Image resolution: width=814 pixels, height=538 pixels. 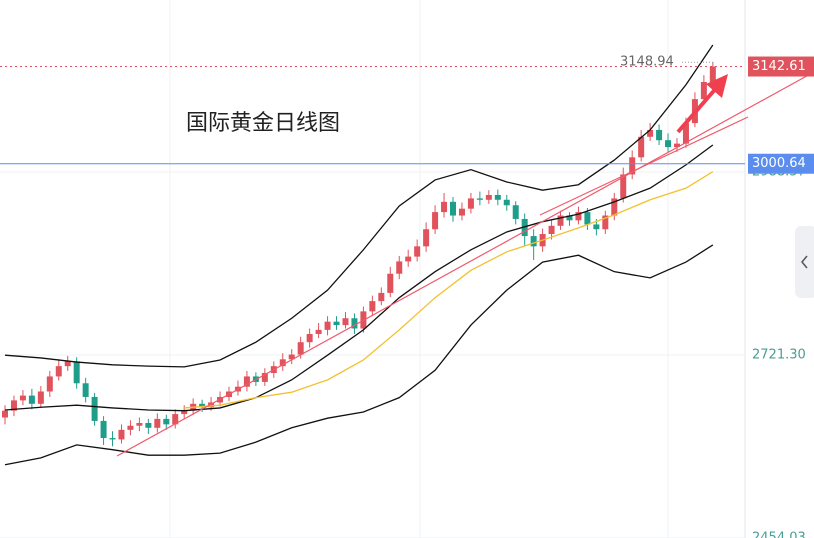 I want to click on collapse-icon, so click(x=804, y=262).